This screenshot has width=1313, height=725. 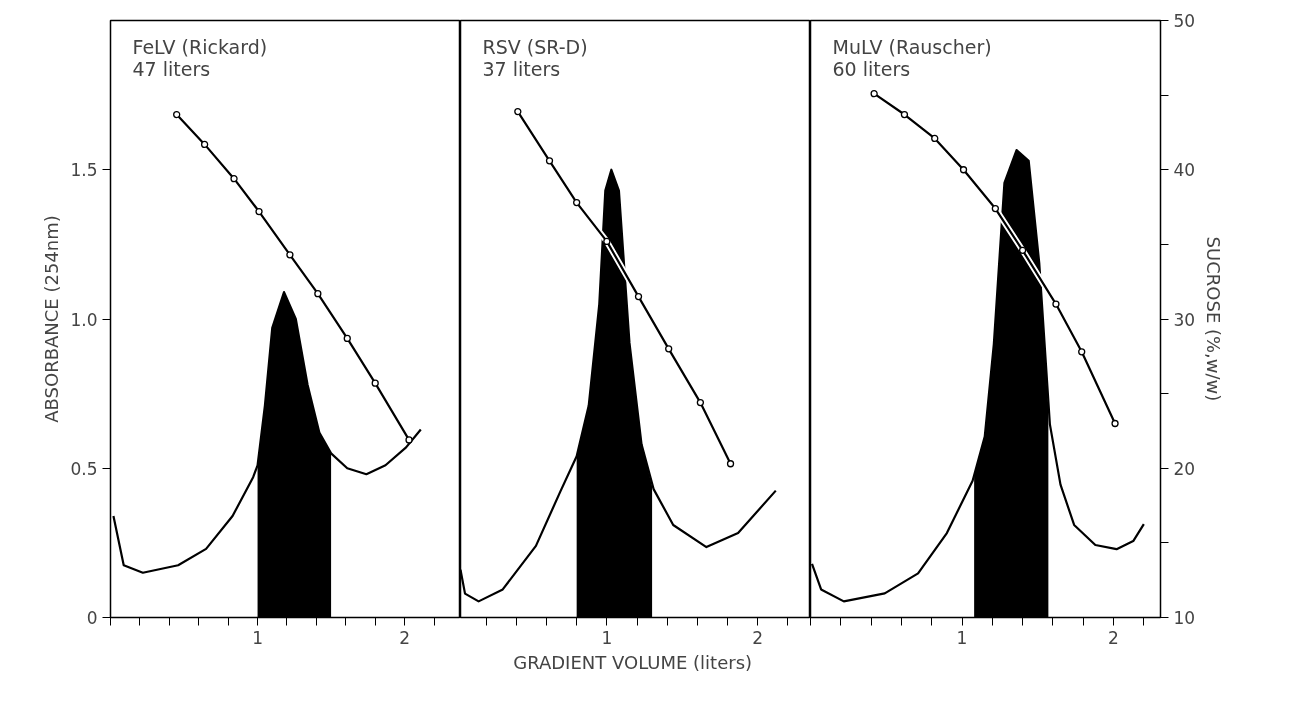 I want to click on text: FeLV (Rickard), so click(x=200, y=46).